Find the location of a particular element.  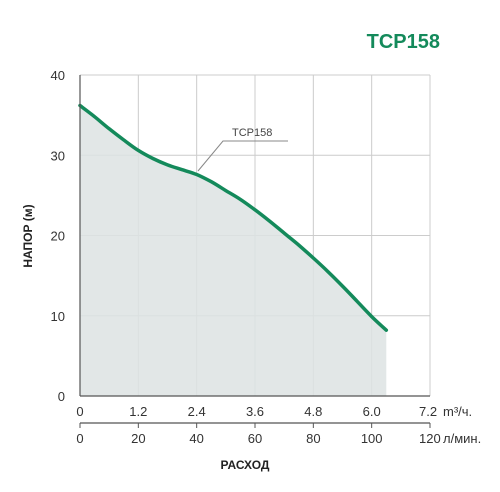

y-tick-label: 30 is located at coordinates (58, 155).